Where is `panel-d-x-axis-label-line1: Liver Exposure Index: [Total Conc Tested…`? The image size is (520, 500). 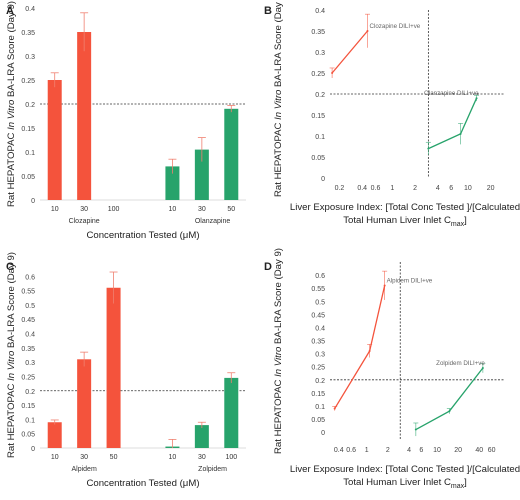 panel-d-x-axis-label-line1: Liver Exposure Index: [Total Conc Tested… is located at coordinates (405, 469).